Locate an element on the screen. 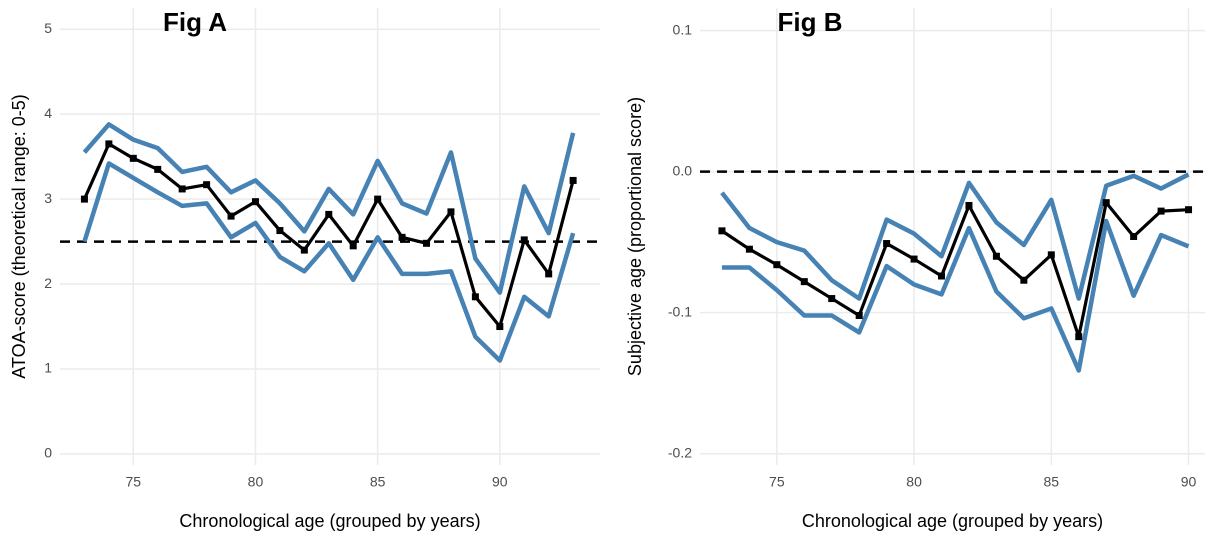 Image resolution: width=1212 pixels, height=540 pixels. y-tick-label: 4 is located at coordinates (48, 113).